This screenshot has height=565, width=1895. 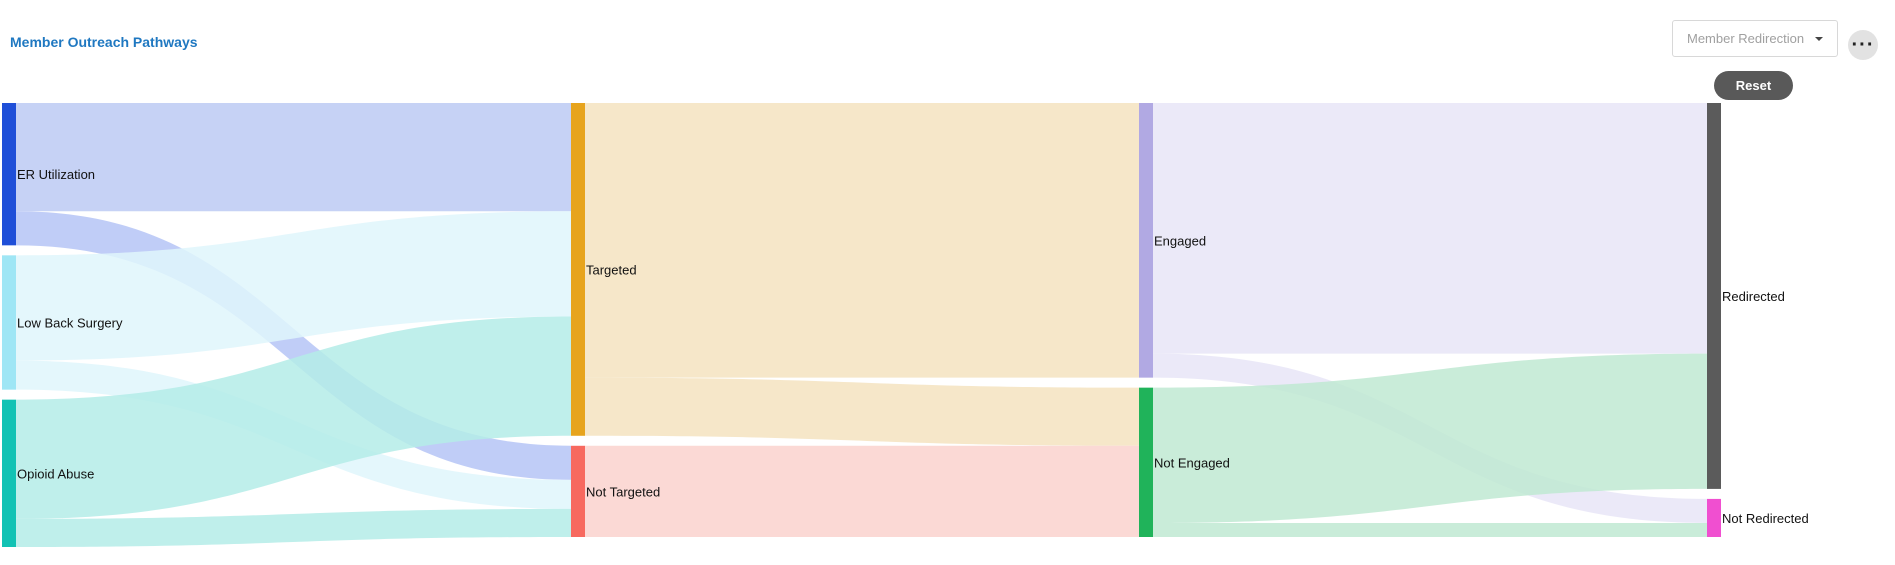 What do you see at coordinates (1863, 45) in the screenshot?
I see `more-options-button: ···` at bounding box center [1863, 45].